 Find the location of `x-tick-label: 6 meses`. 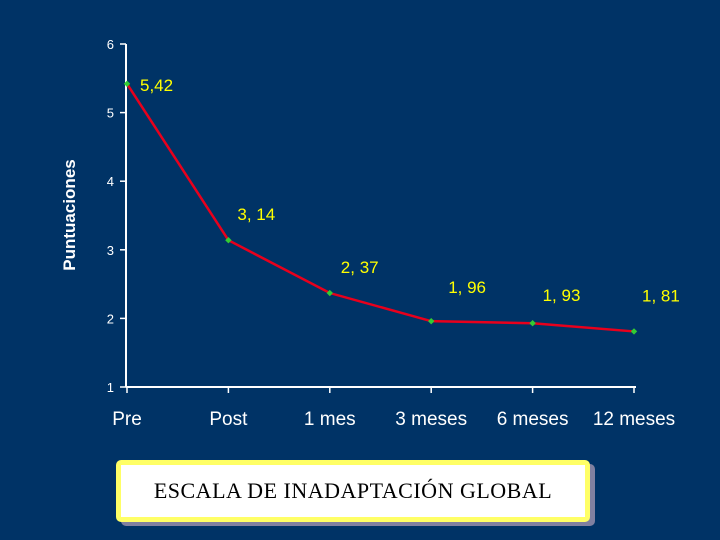

x-tick-label: 6 meses is located at coordinates (533, 419).